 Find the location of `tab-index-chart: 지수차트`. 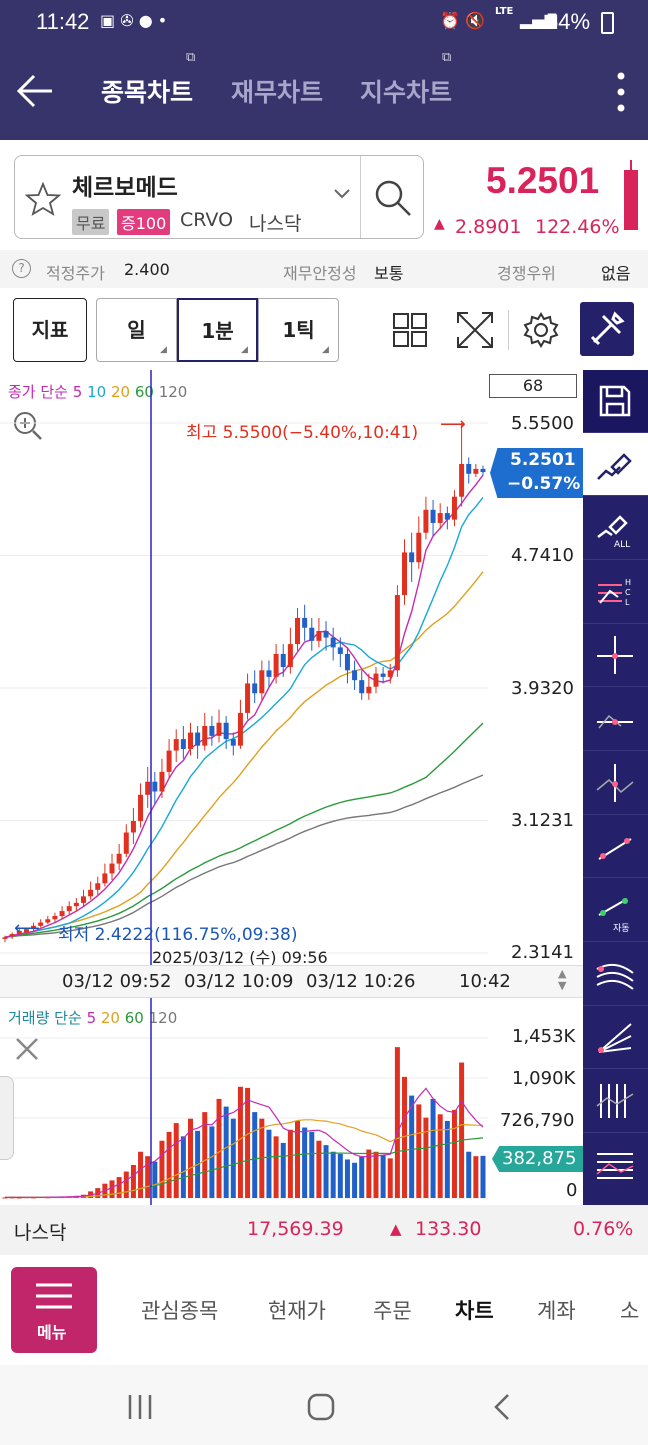

tab-index-chart: 지수차트 is located at coordinates (406, 92).